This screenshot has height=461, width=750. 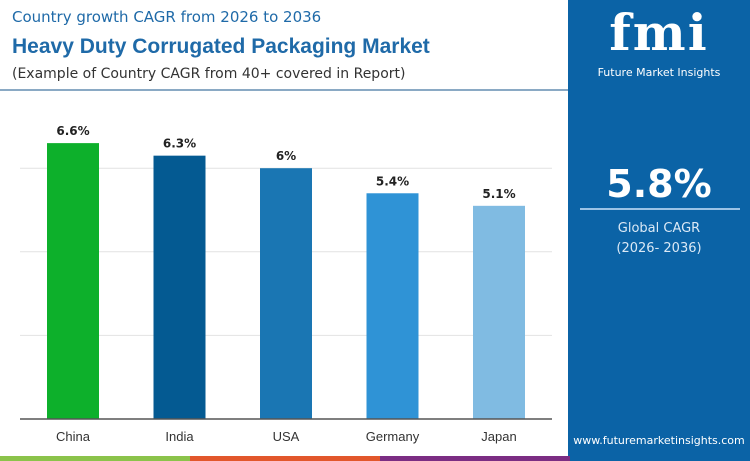 I want to click on data-label: 5.1%, so click(x=498, y=194).